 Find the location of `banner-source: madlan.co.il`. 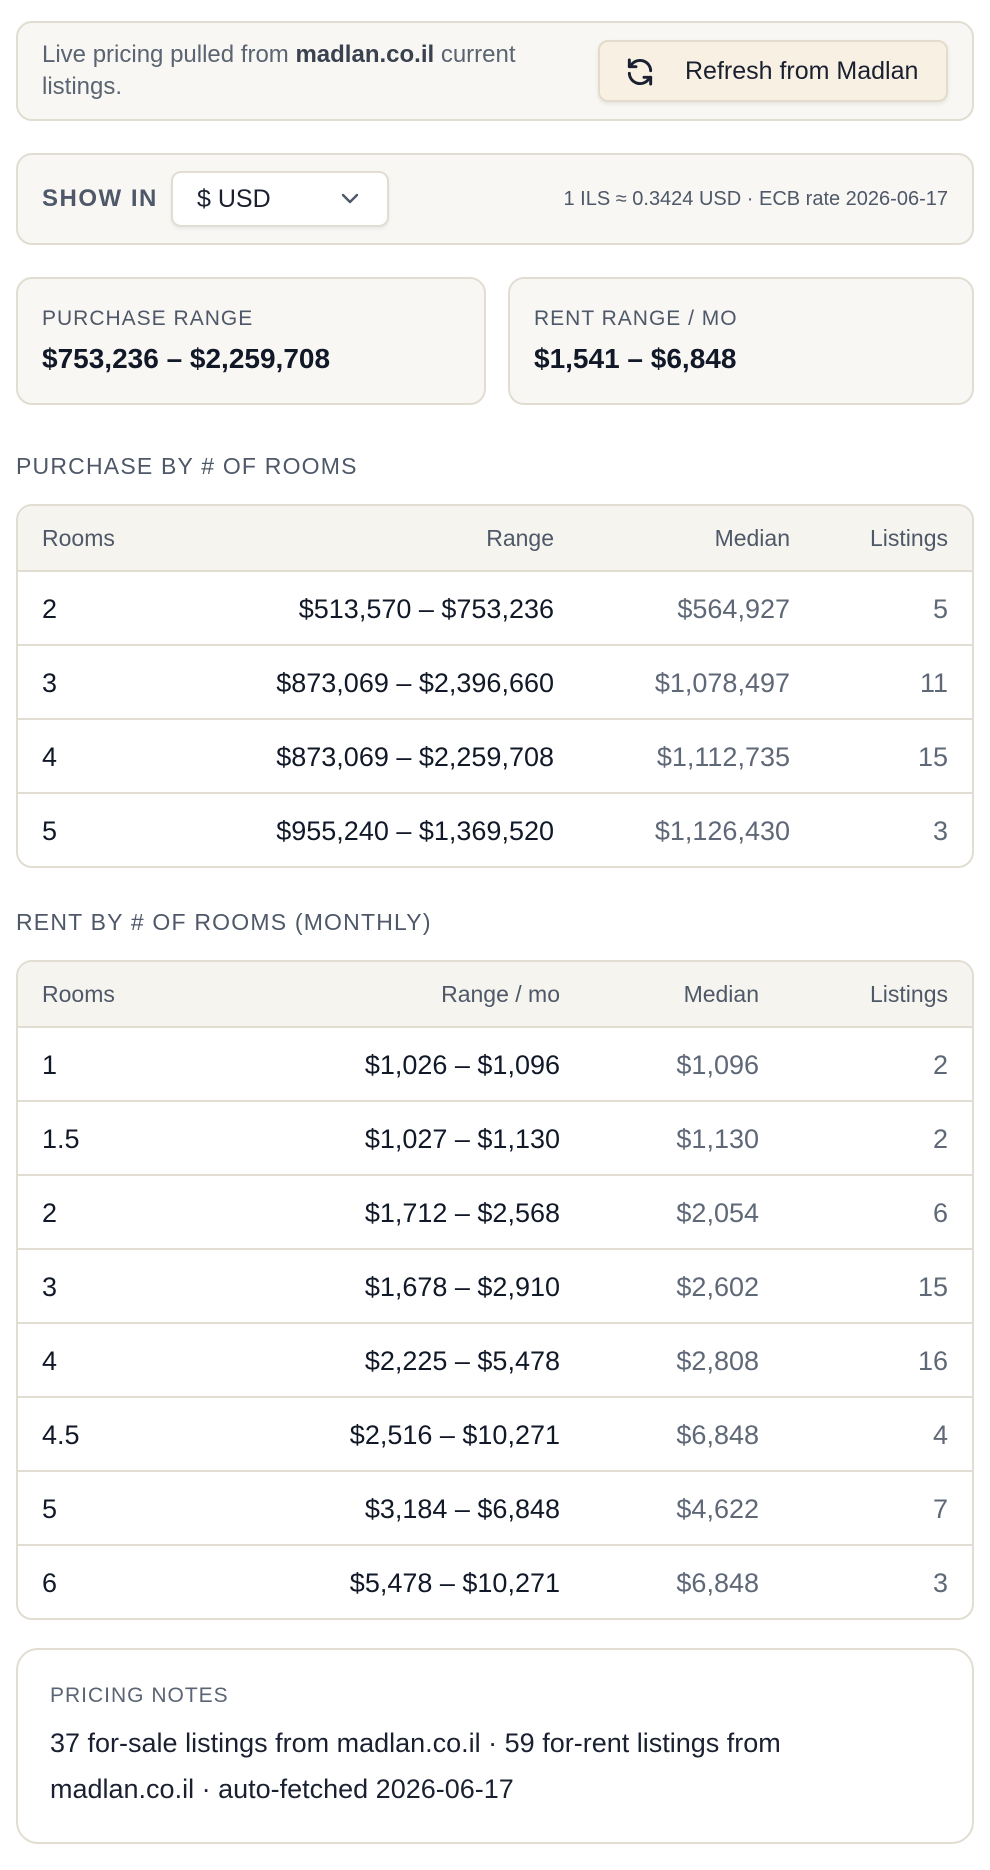

banner-source: madlan.co.il is located at coordinates (365, 54).